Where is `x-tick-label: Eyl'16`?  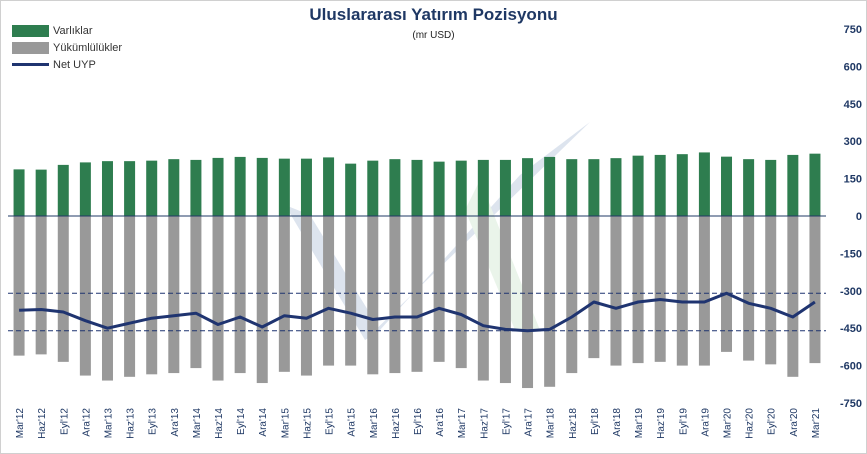 x-tick-label: Eyl'16 is located at coordinates (418, 421).